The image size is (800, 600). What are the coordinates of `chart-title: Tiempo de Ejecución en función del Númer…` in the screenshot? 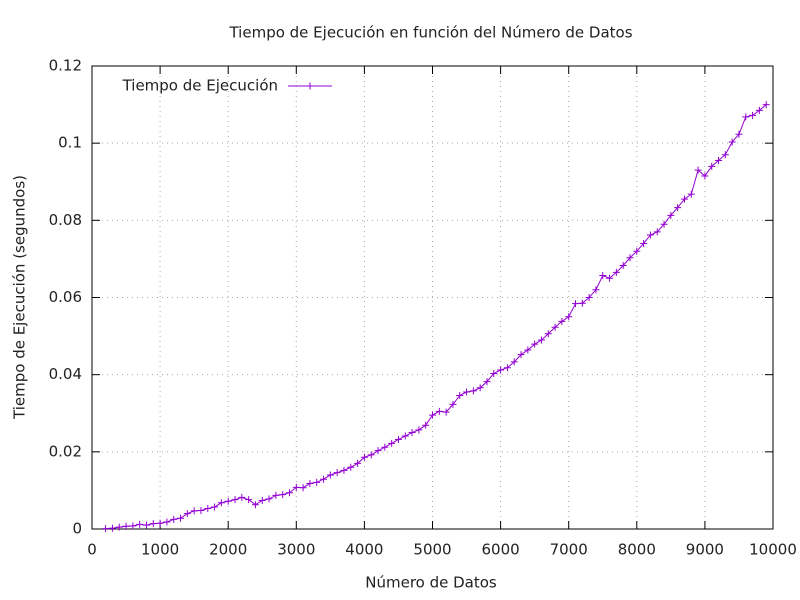 It's located at (430, 33).